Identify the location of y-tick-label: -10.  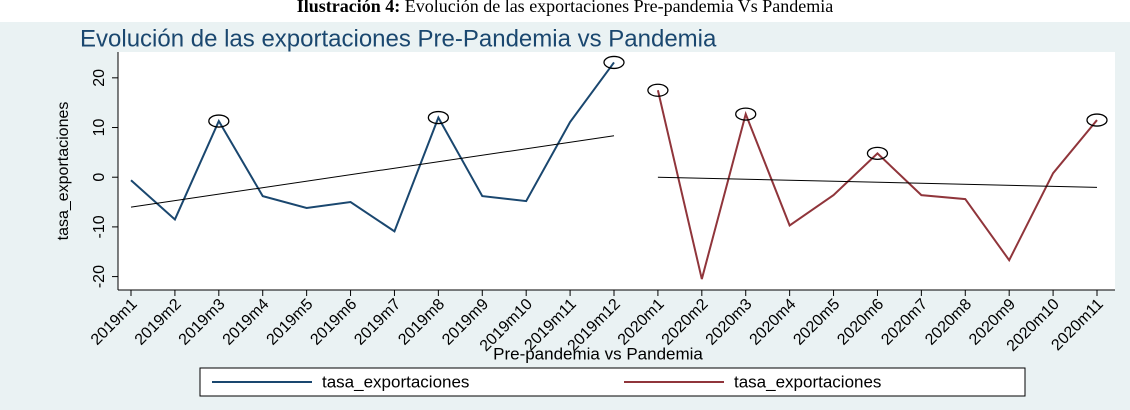
(99, 226).